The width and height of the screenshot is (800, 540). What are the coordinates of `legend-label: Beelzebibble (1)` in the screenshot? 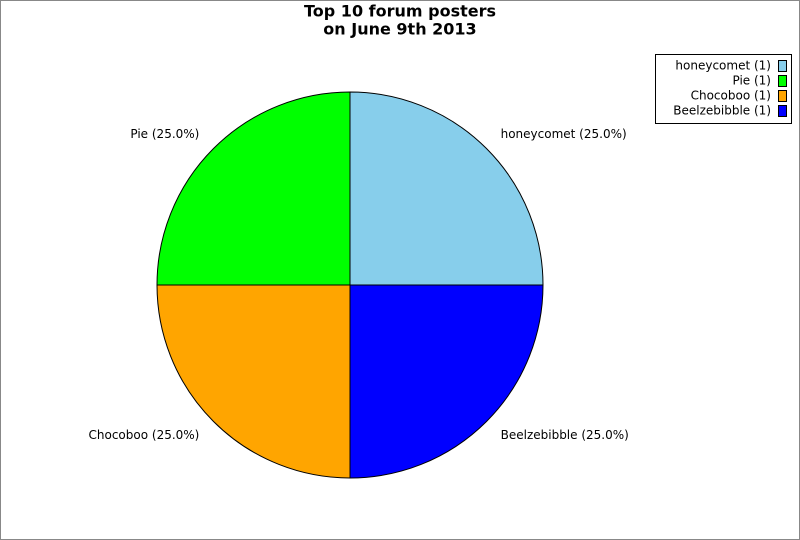 It's located at (722, 111).